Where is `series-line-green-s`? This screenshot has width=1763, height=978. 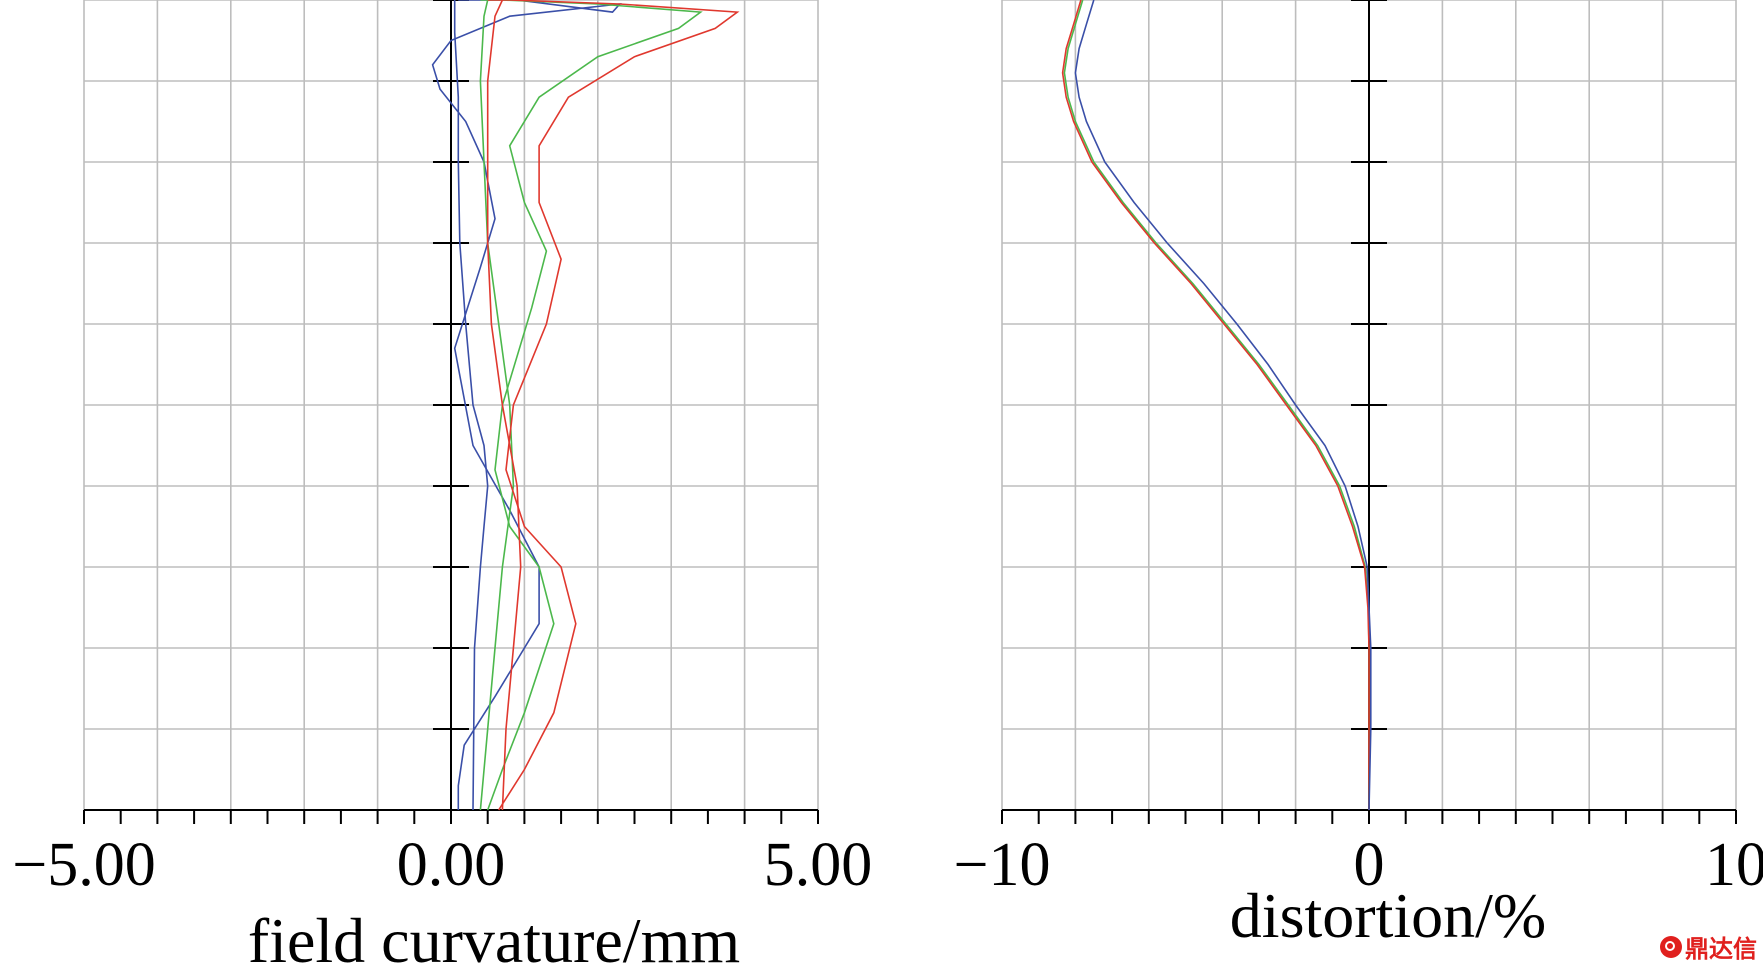 series-line-green-s is located at coordinates (497, 405).